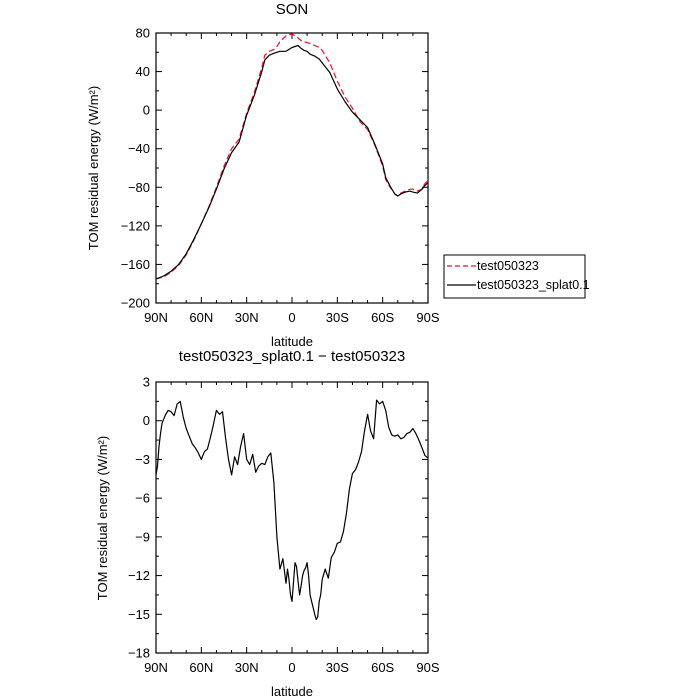 This screenshot has height=700, width=700. Describe the element at coordinates (292, 9) in the screenshot. I see `top-chart-title: SON` at that location.